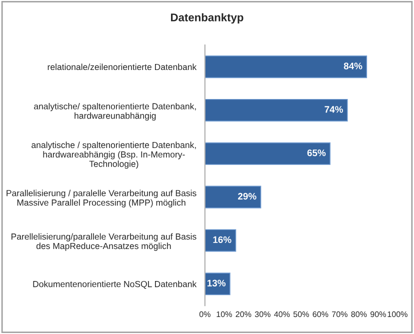  Describe the element at coordinates (320, 314) in the screenshot. I see `x-tick-label: 60%` at that location.